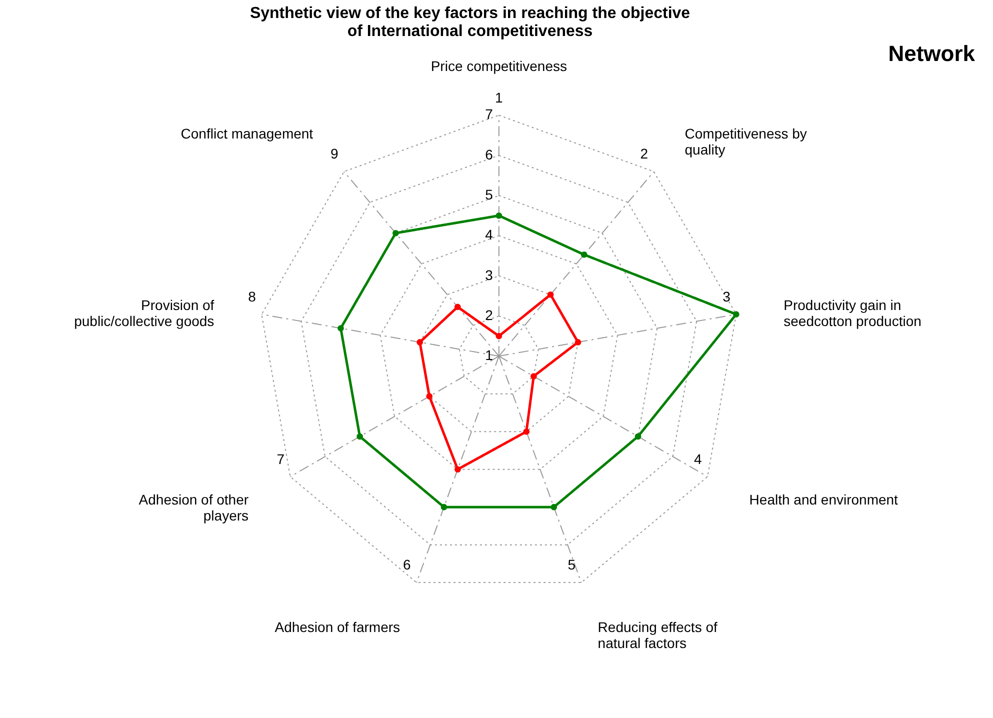 This screenshot has width=993, height=718. I want to click on spoke-label: Reducing effects of natural factors, so click(658, 634).